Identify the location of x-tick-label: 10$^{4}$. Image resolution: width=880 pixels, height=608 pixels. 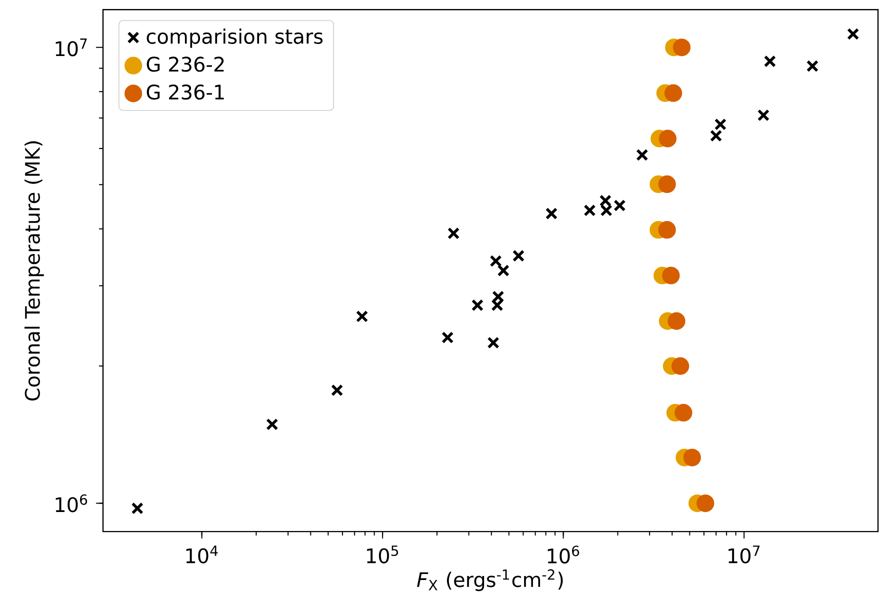
(202, 555).